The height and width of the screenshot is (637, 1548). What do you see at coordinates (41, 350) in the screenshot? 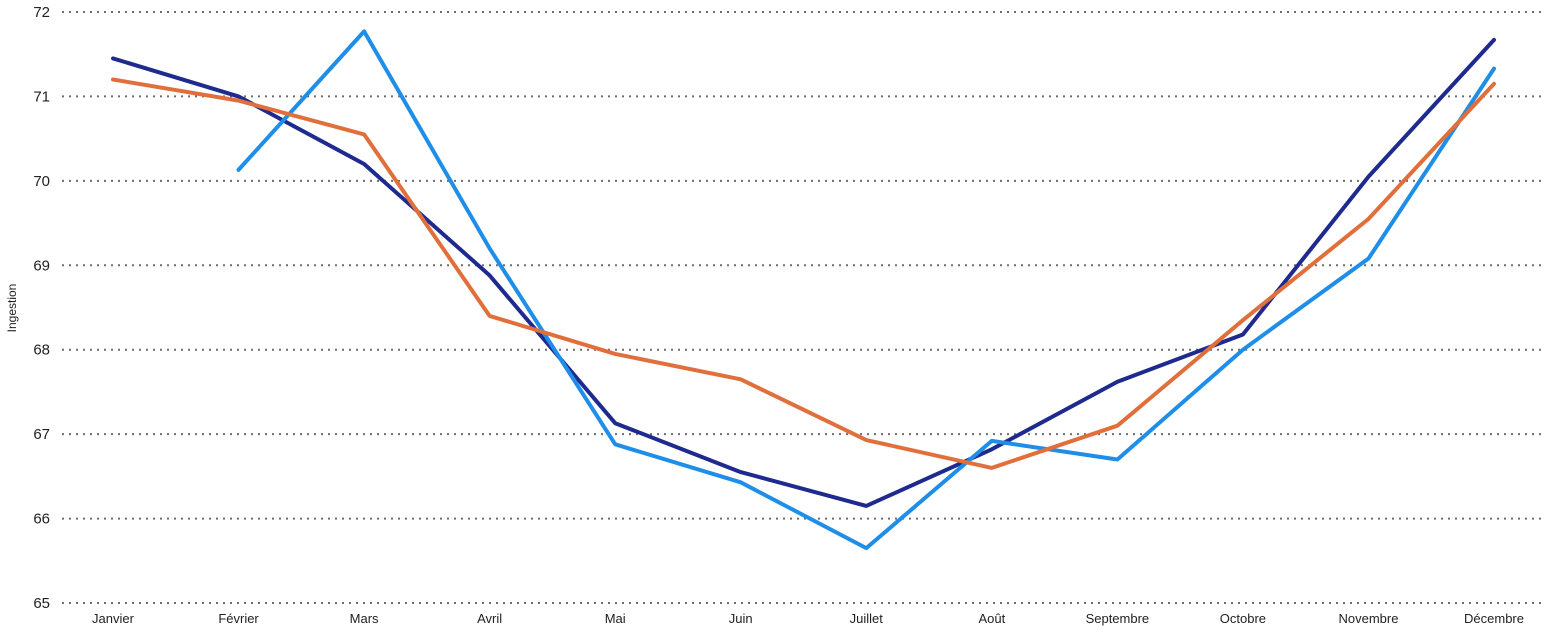
I see `y-tick-label: 68` at bounding box center [41, 350].